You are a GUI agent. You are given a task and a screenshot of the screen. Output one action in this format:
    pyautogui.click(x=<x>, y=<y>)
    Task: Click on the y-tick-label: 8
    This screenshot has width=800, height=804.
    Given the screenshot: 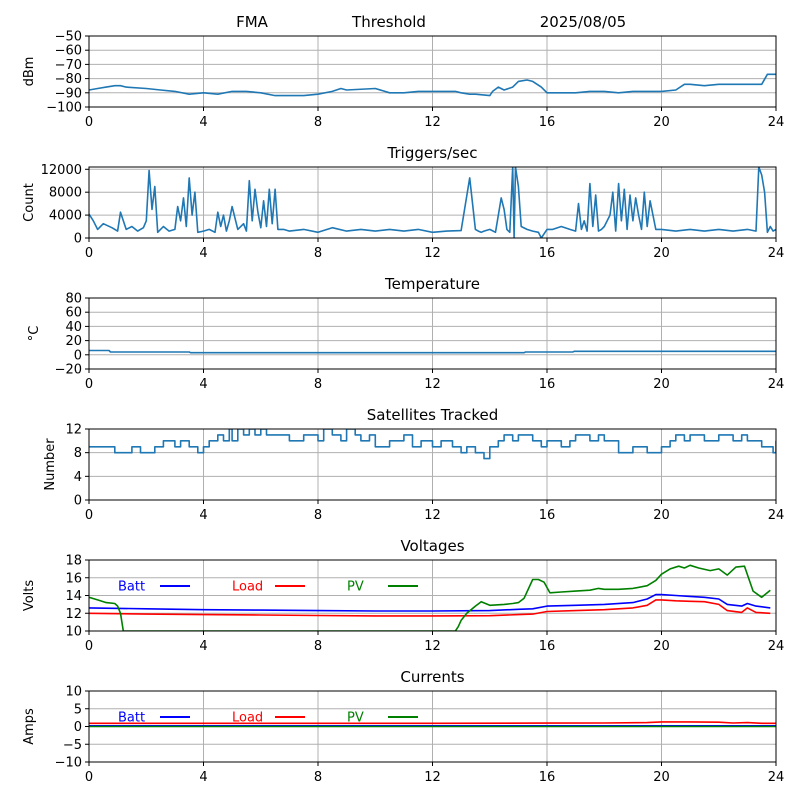 What is the action you would take?
    pyautogui.click(x=78, y=453)
    